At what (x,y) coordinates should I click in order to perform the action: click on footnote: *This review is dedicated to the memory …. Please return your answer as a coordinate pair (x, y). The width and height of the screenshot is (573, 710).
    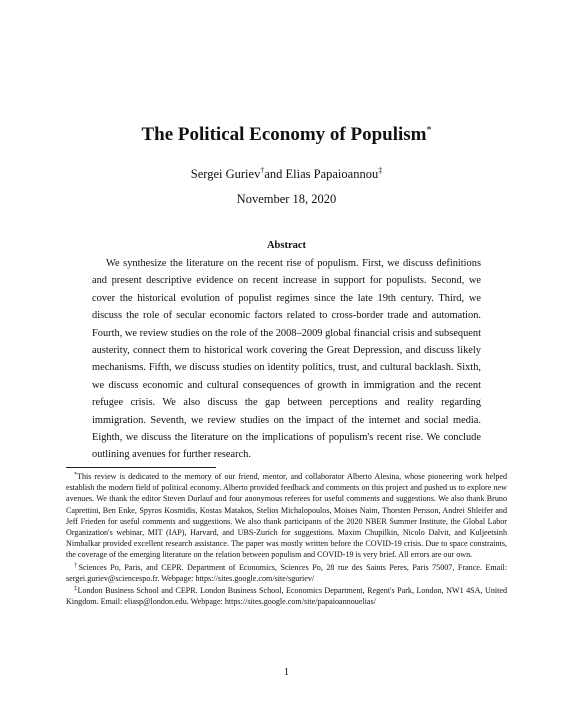
    Looking at the image, I should click on (286, 515).